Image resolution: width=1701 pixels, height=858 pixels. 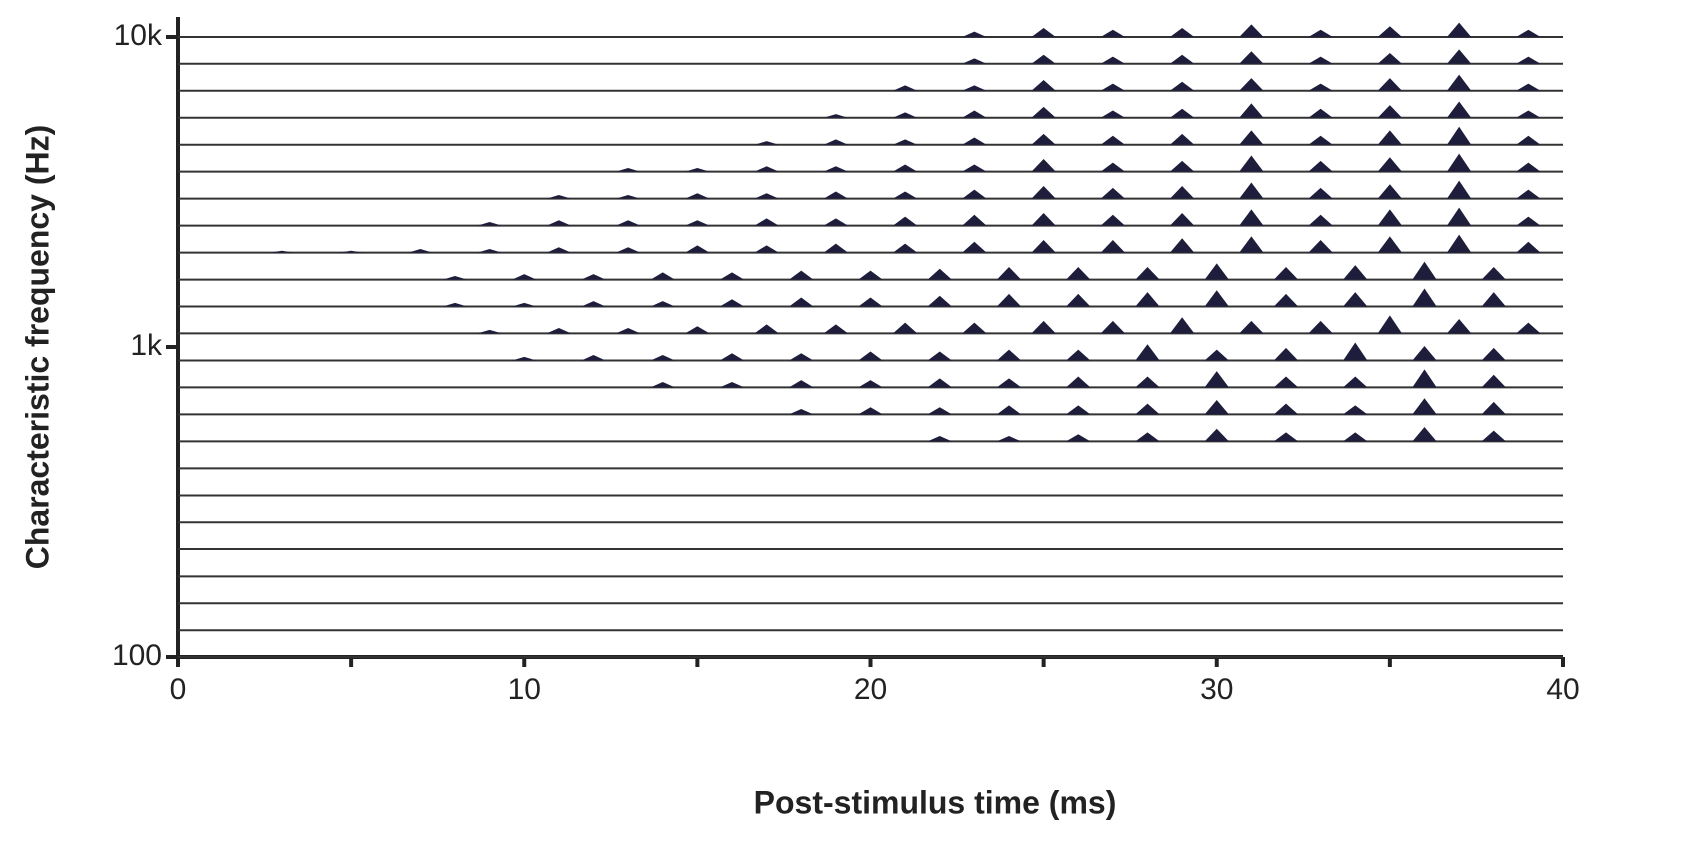 I want to click on x-tick-label: 20, so click(x=870, y=689).